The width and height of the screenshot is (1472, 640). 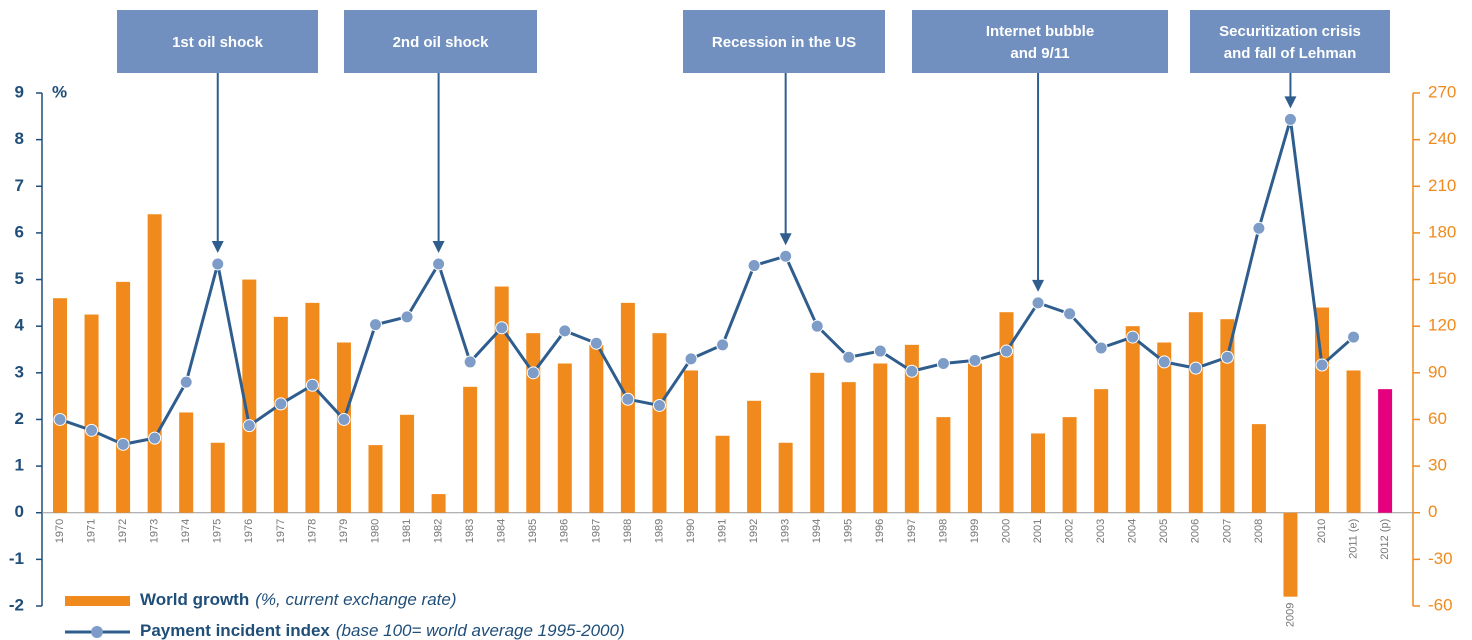 I want to click on y2-tick-label: 210, so click(x=1442, y=185).